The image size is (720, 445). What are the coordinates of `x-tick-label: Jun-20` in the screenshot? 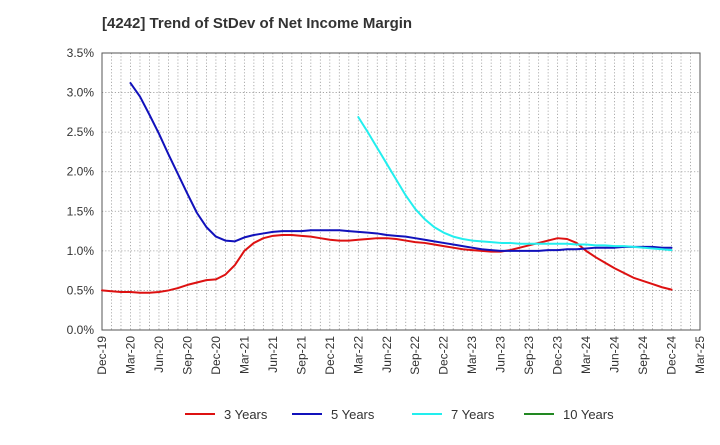 It's located at (159, 354).